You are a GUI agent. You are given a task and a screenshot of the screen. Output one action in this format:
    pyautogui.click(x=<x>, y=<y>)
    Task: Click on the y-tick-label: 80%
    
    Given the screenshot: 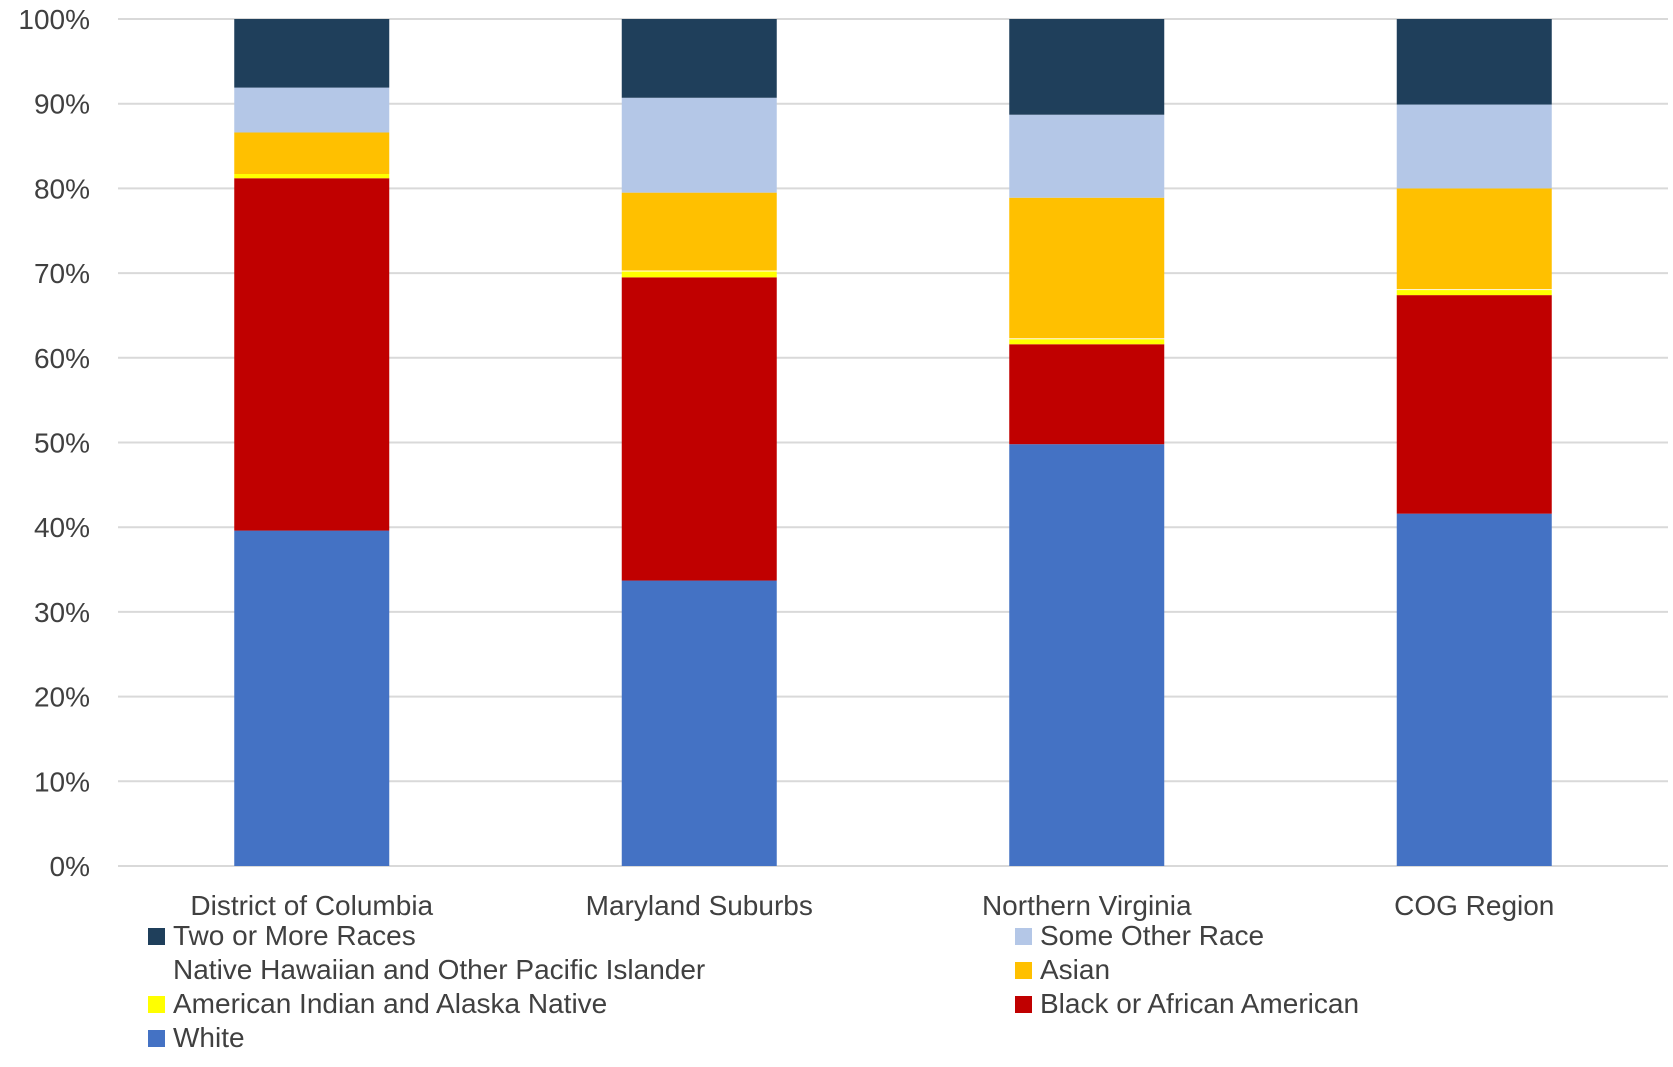 What is the action you would take?
    pyautogui.click(x=62, y=188)
    